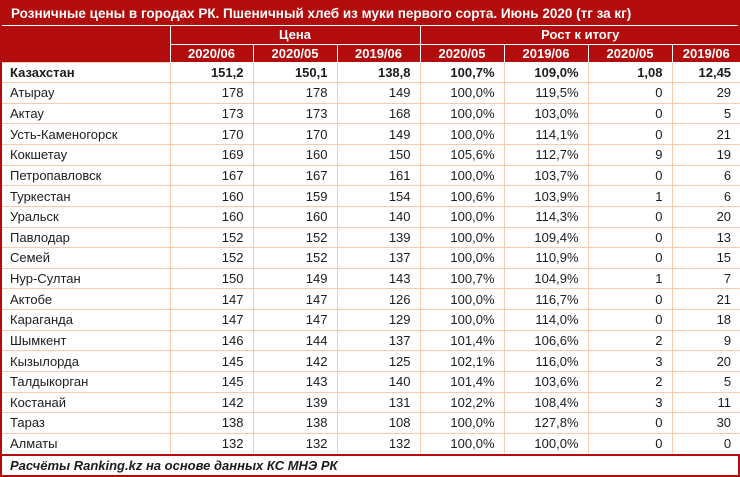 The image size is (740, 477). I want to click on table-row: Усть-Каменогорск 170 170 149 100,0% 114,1% 0 21, so click(371, 134).